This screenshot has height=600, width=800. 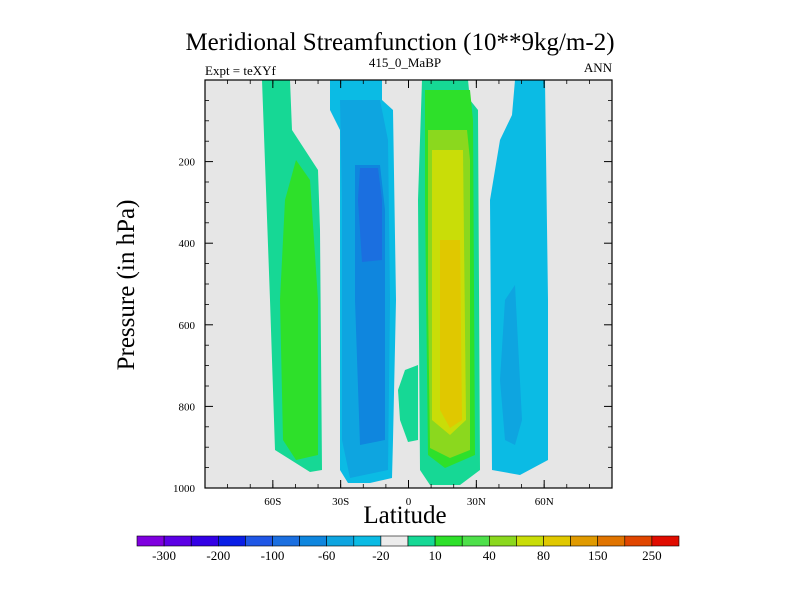 What do you see at coordinates (598, 555) in the screenshot?
I see `colorbar-label: 150` at bounding box center [598, 555].